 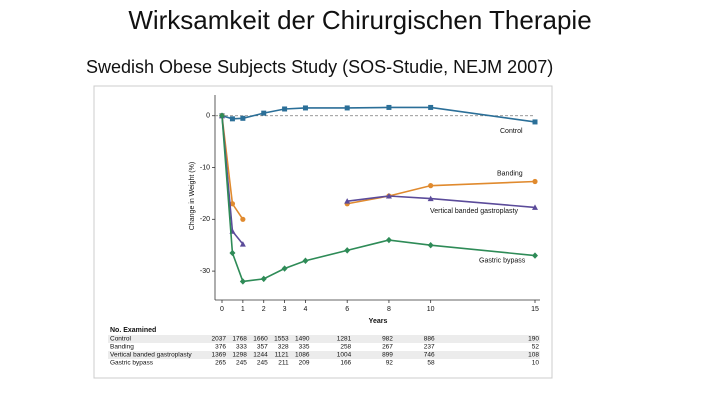 I want to click on table-count: 258, so click(x=345, y=347).